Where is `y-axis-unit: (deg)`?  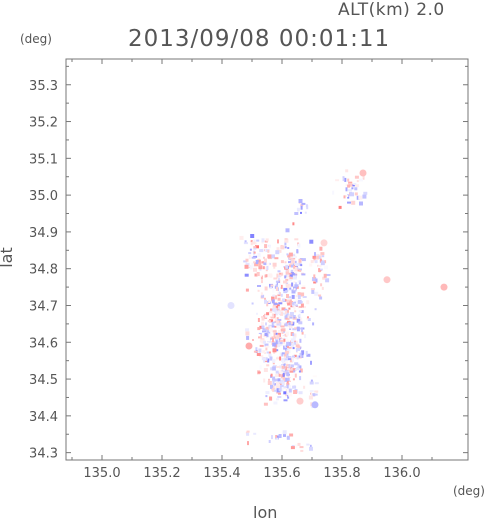
y-axis-unit: (deg) is located at coordinates (36, 39).